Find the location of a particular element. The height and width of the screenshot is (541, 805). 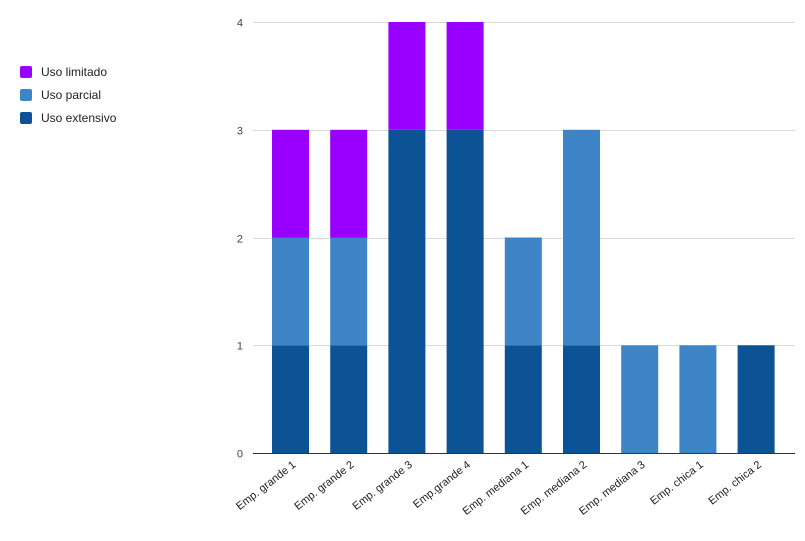

legend-item-uso-extensivo: Uso extensivo is located at coordinates (68, 117).